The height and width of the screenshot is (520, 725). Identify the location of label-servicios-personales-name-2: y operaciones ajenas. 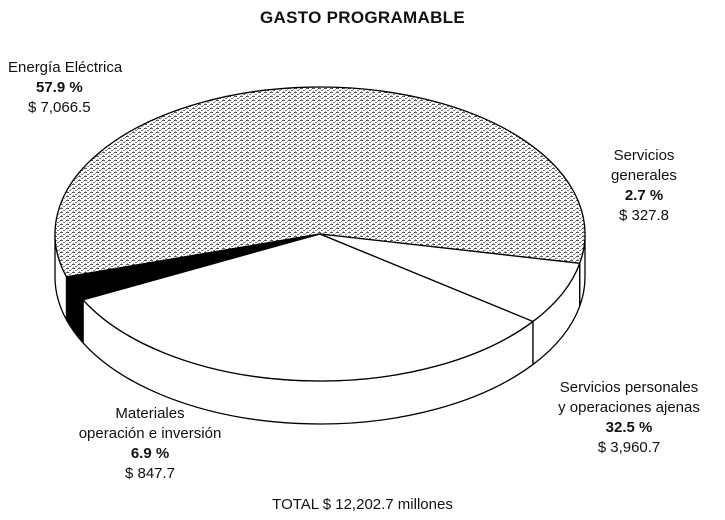
(629, 407).